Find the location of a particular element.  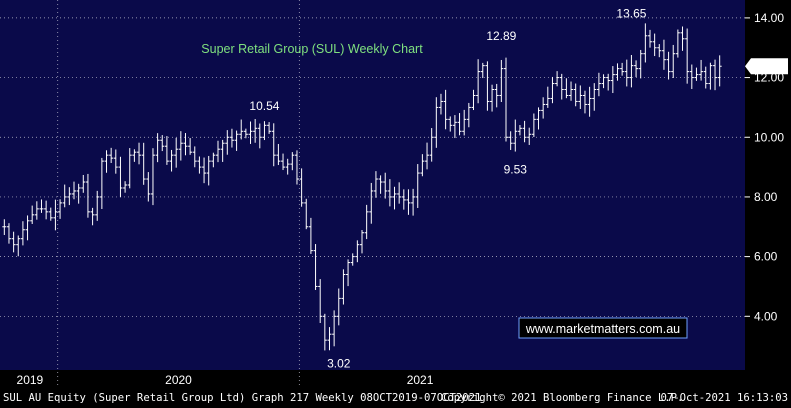

x-axis-band is located at coordinates (372, 379).